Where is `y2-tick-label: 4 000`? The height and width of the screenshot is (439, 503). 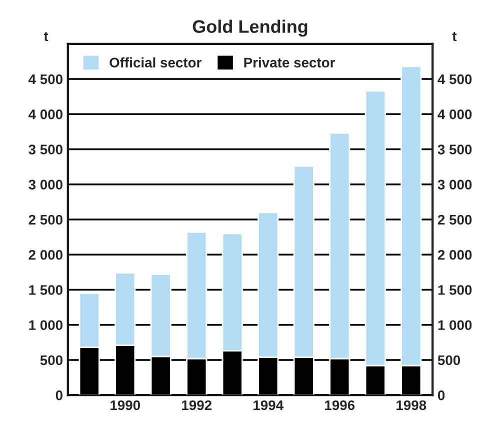 y2-tick-label: 4 000 is located at coordinates (455, 114).